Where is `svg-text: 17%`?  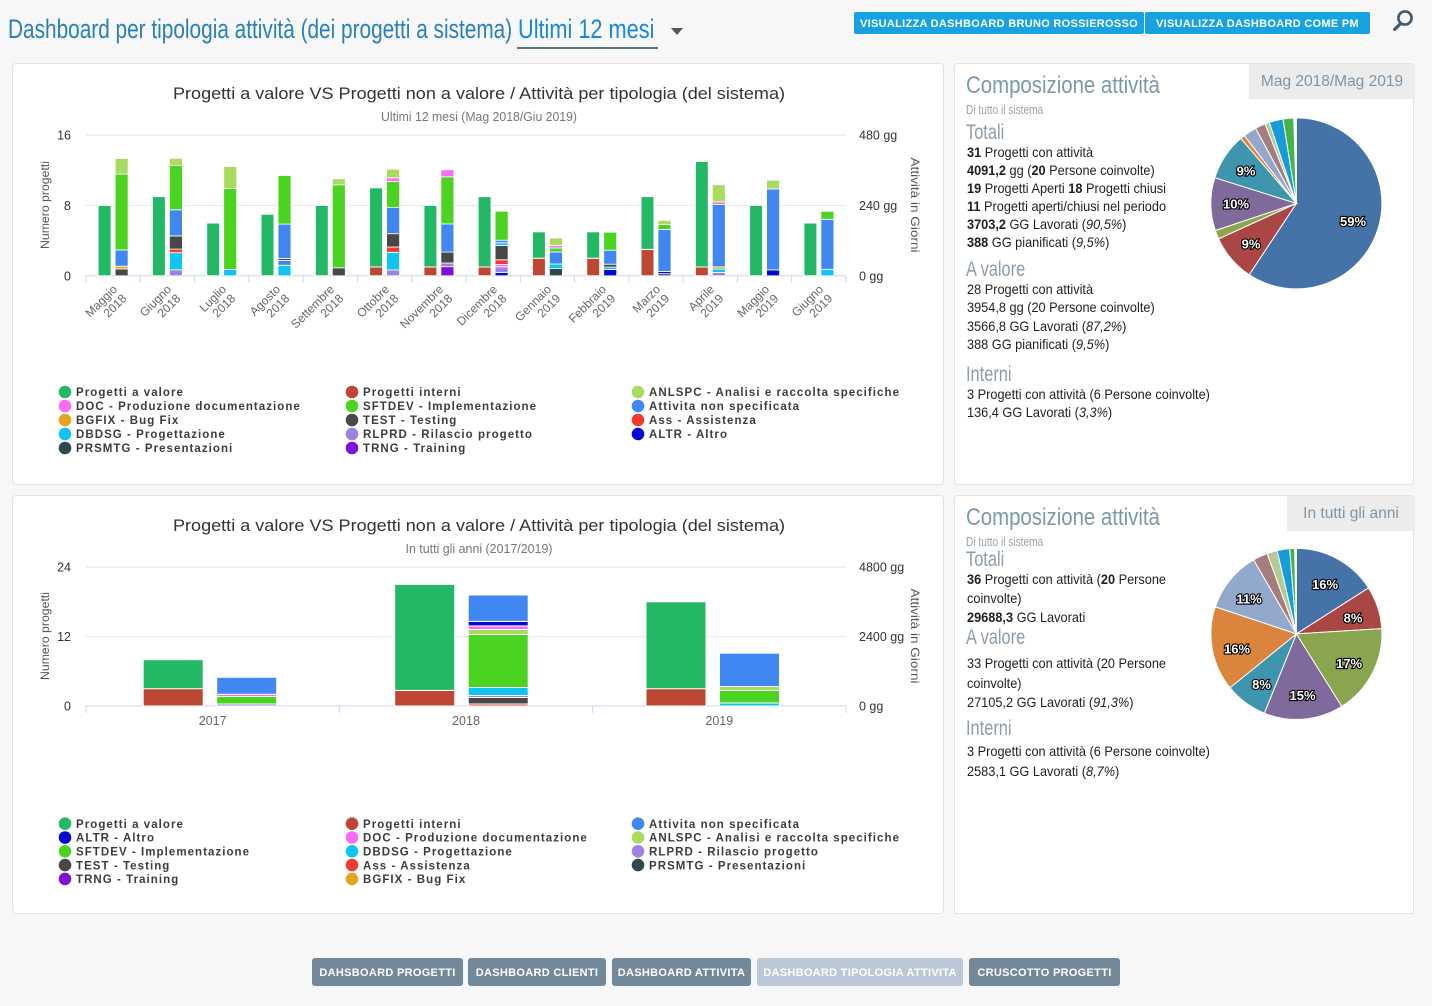 svg-text: 17% is located at coordinates (1349, 663).